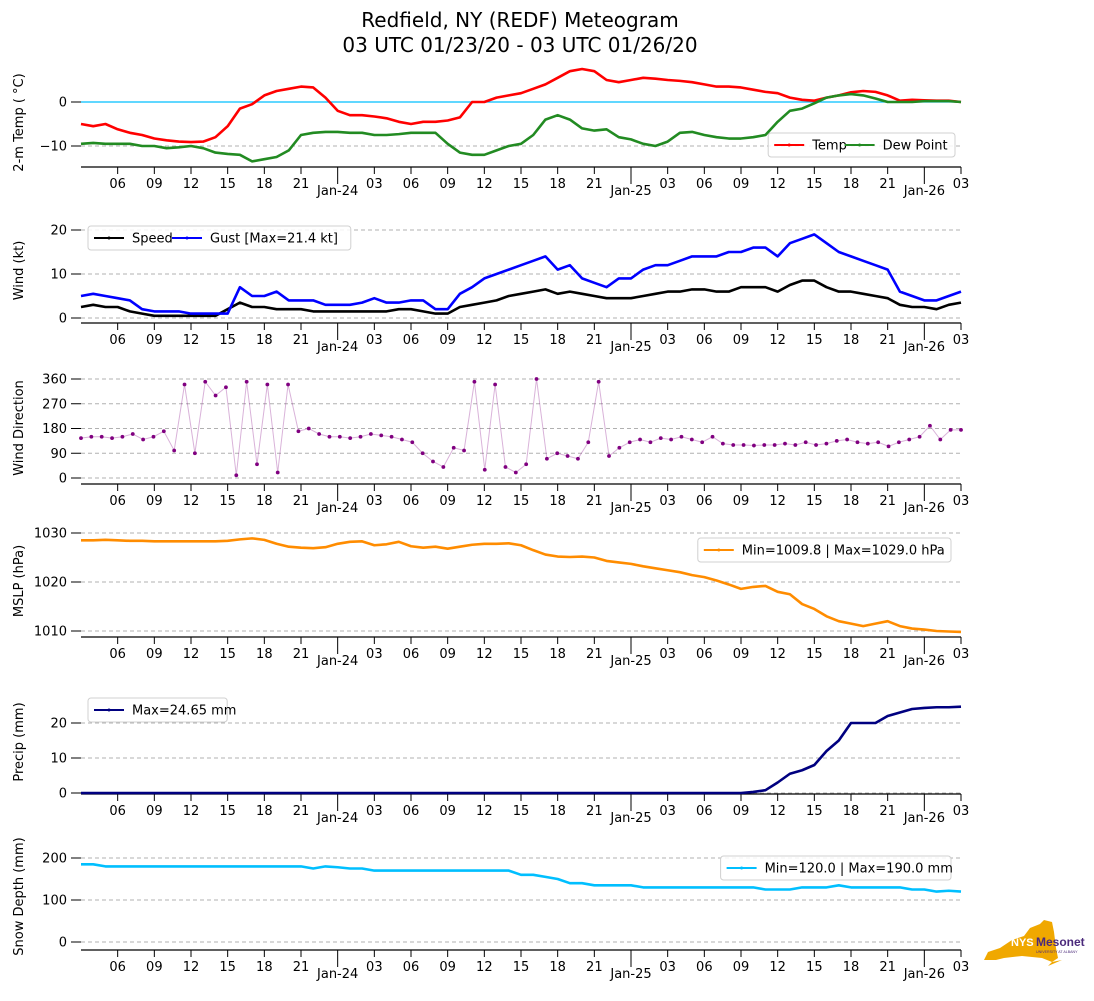 This screenshot has height=1001, width=1094. I want to click on legend-entry-label: Gust [Max=21.4 kt], so click(274, 239).